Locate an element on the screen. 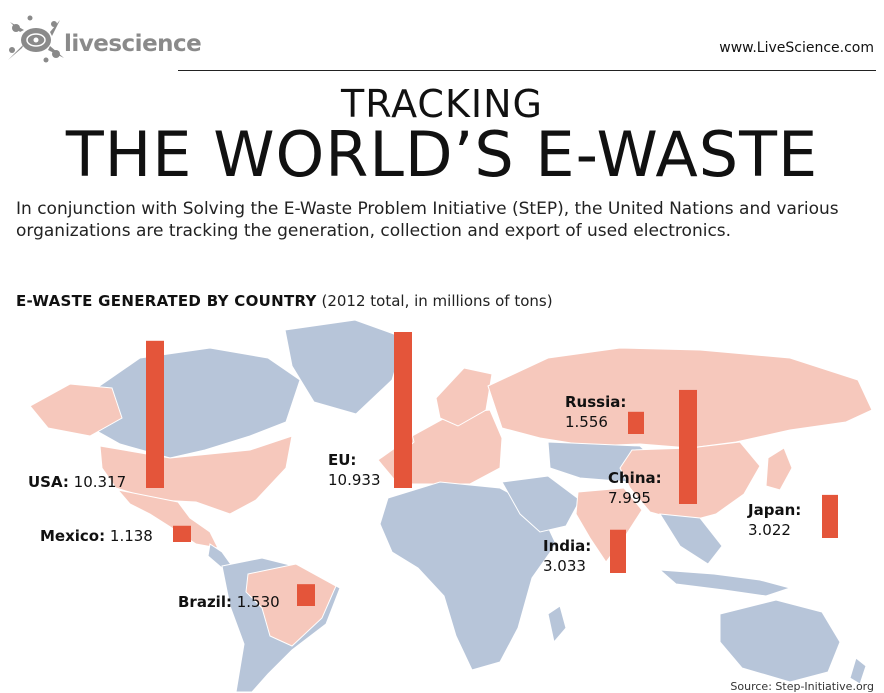 This screenshot has width=884, height=693. bar-russia is located at coordinates (636, 422).